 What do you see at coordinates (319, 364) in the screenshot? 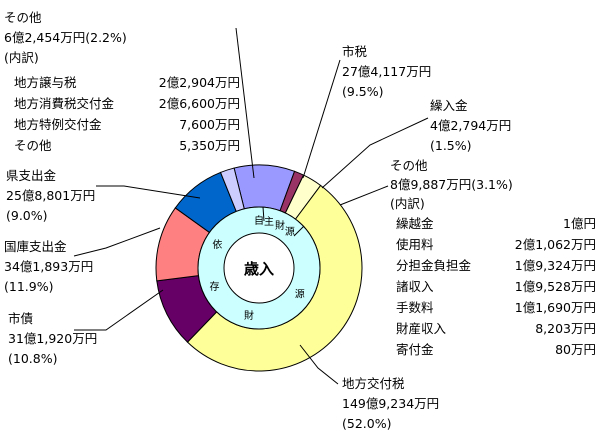
I see `leader-chihokofu` at bounding box center [319, 364].